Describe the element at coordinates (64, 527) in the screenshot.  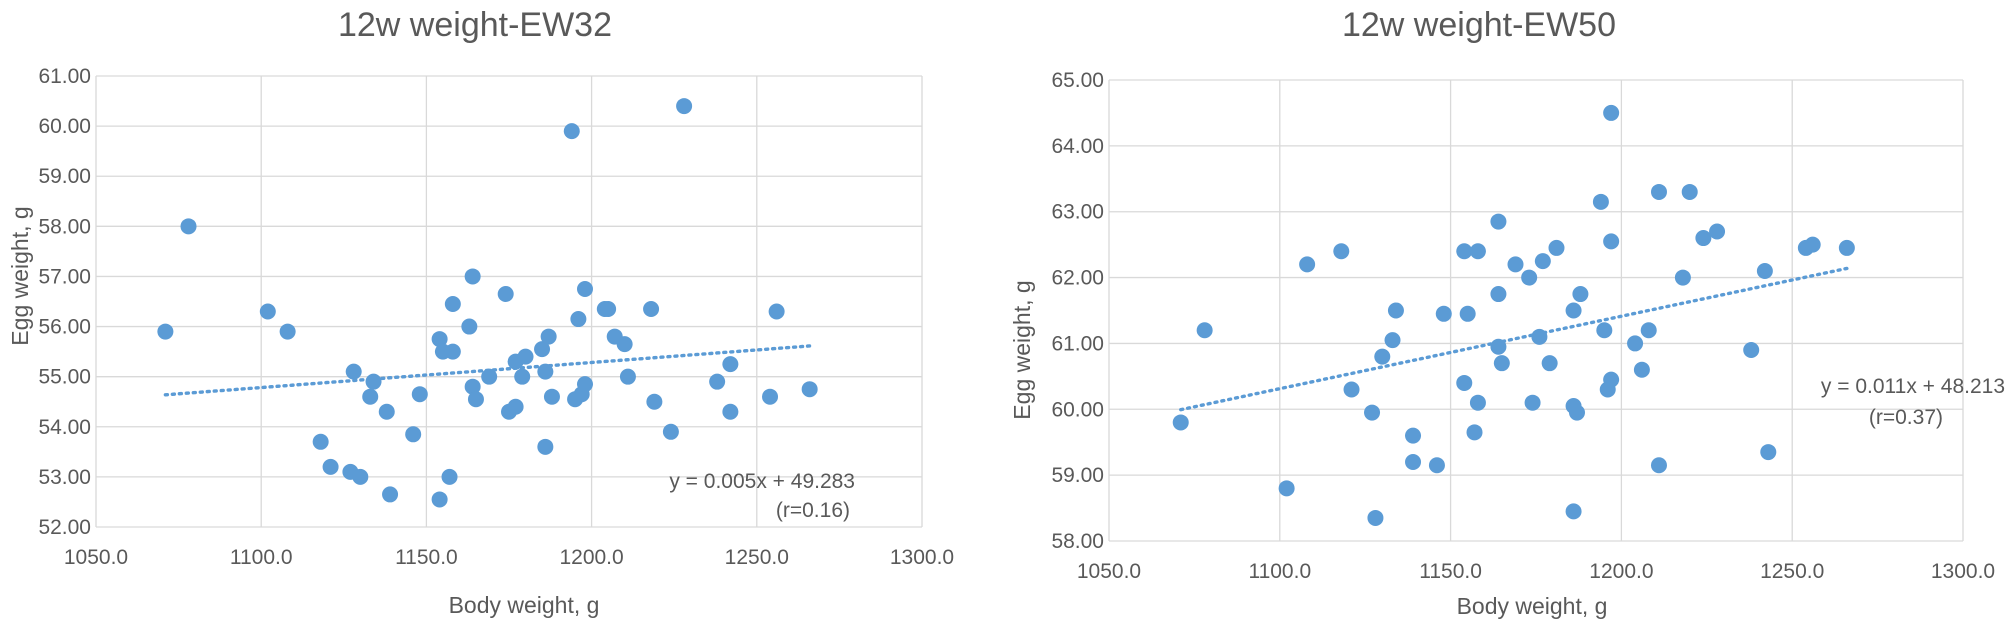
I see `y-tick-label: 52.00` at that location.